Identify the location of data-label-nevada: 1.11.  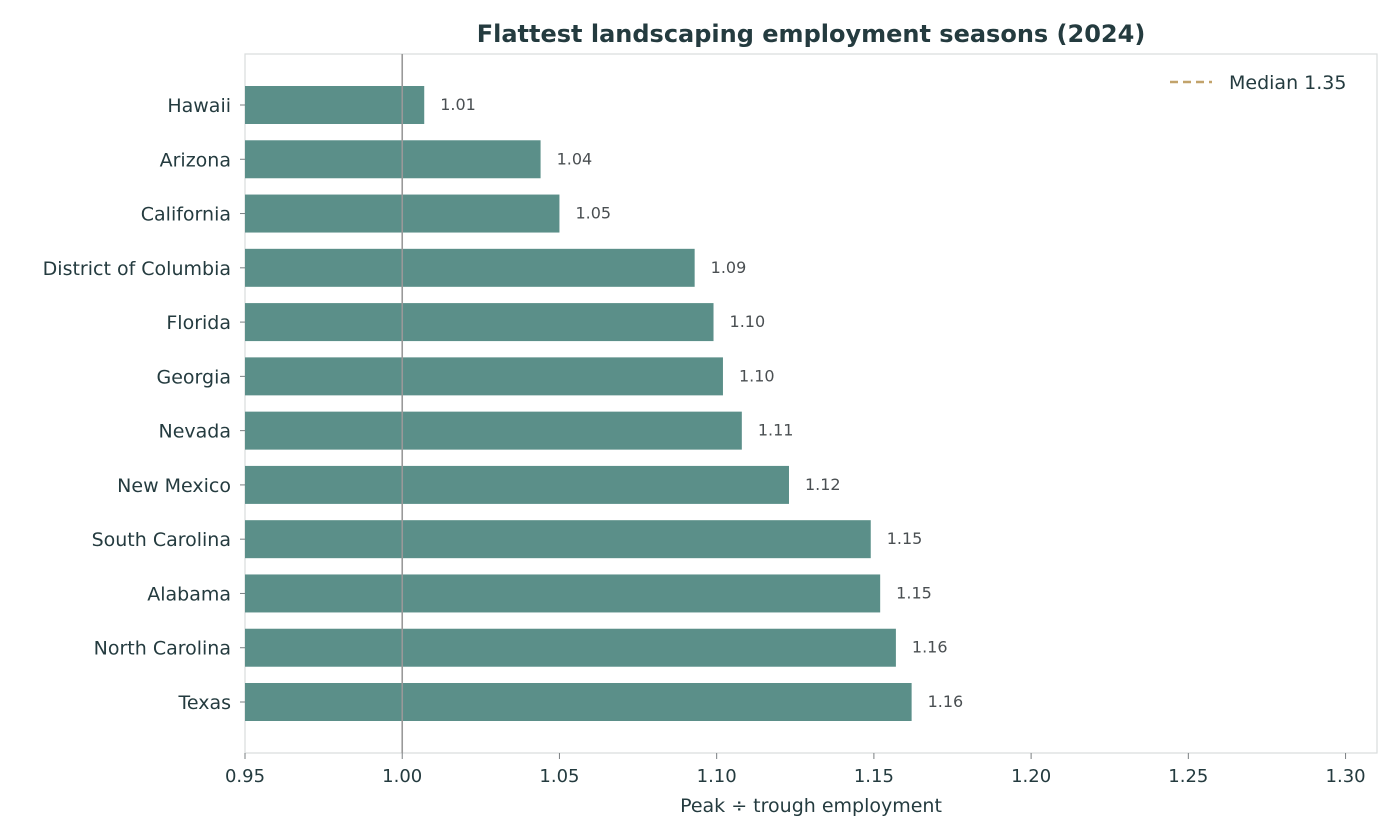
(776, 430).